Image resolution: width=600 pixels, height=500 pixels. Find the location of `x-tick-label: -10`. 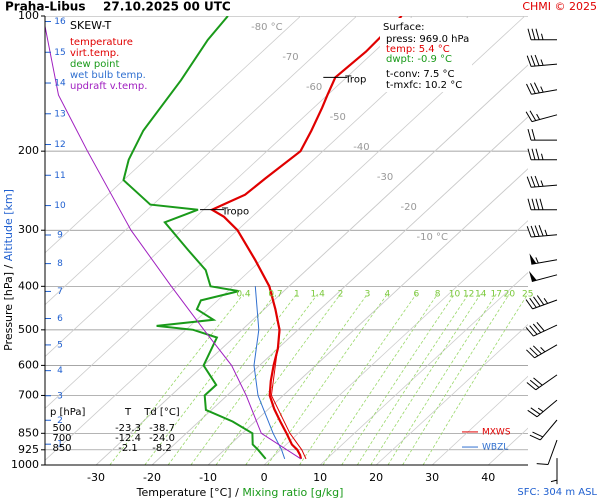

x-tick-label: -10 is located at coordinates (208, 477).